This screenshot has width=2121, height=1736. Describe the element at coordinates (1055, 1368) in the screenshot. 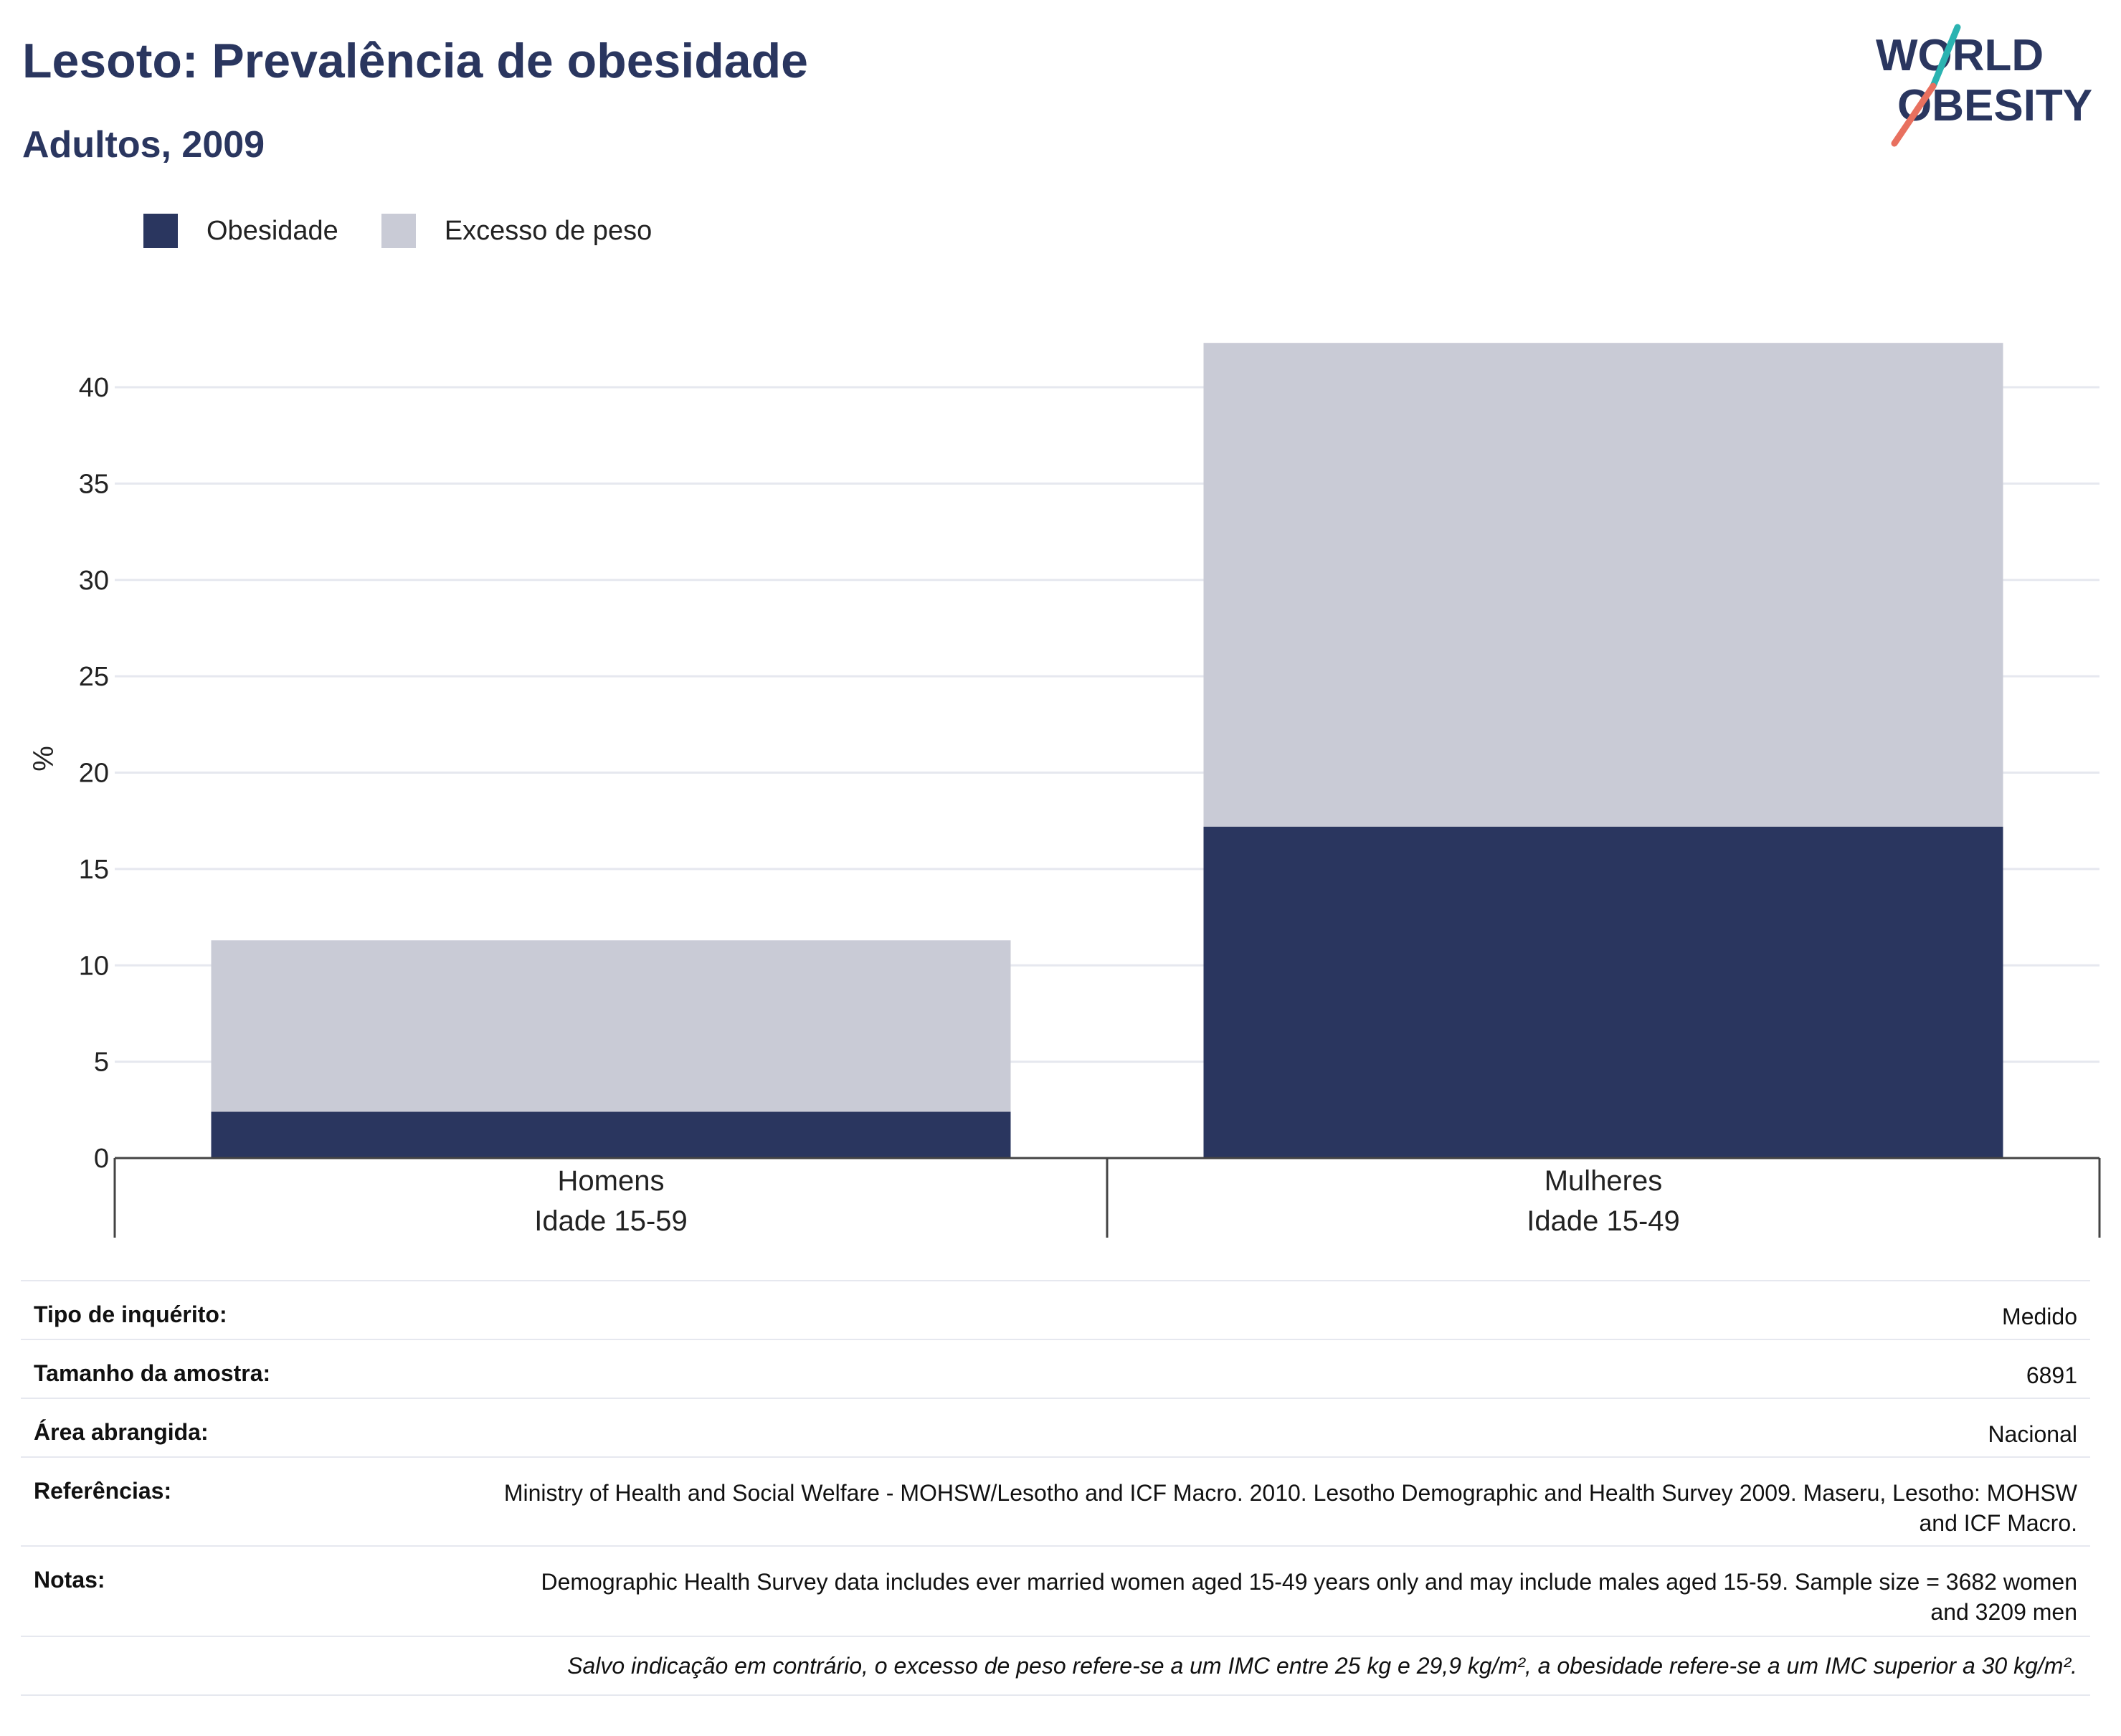

I see `info-row-sample-size: Tamanho da amostra: 6891` at that location.